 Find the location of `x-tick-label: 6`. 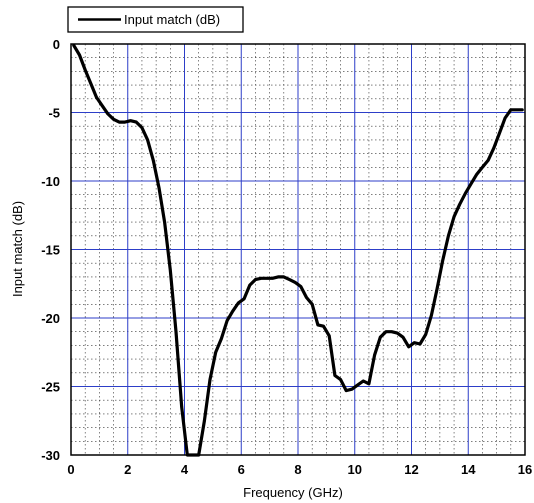

x-tick-label: 6 is located at coordinates (241, 469).